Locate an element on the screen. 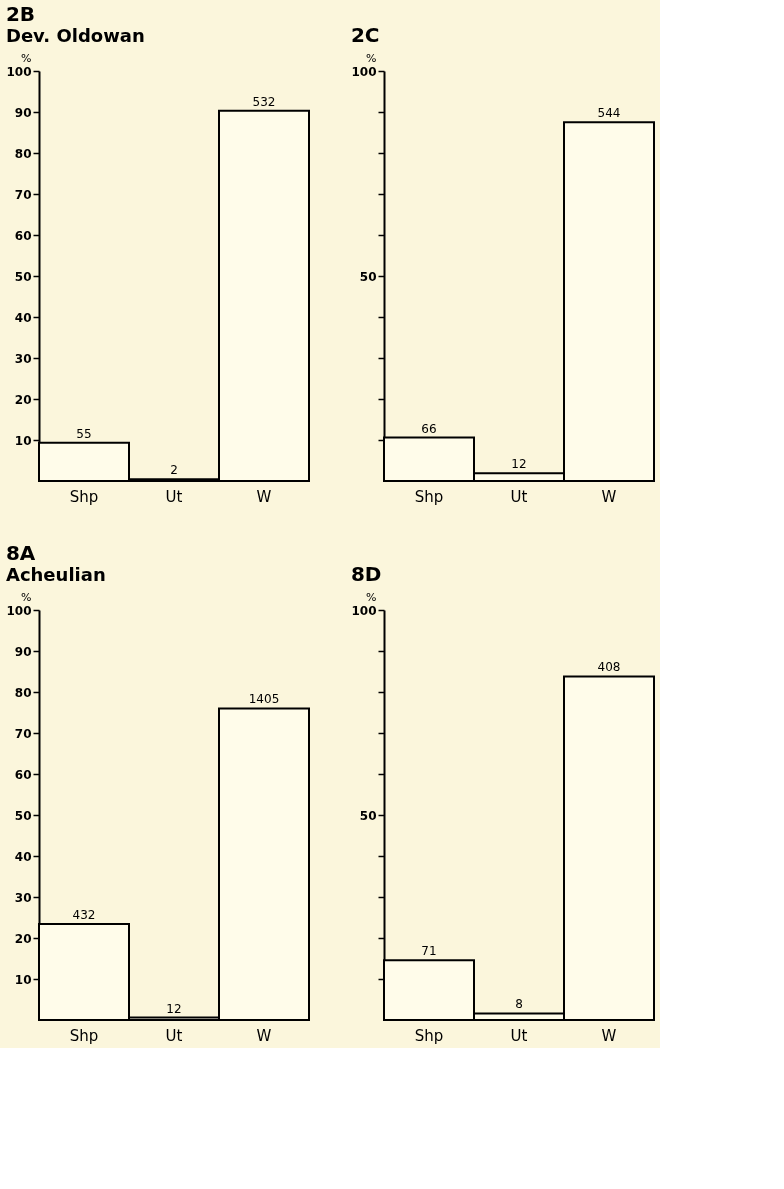  annotation: 408 is located at coordinates (609, 667).